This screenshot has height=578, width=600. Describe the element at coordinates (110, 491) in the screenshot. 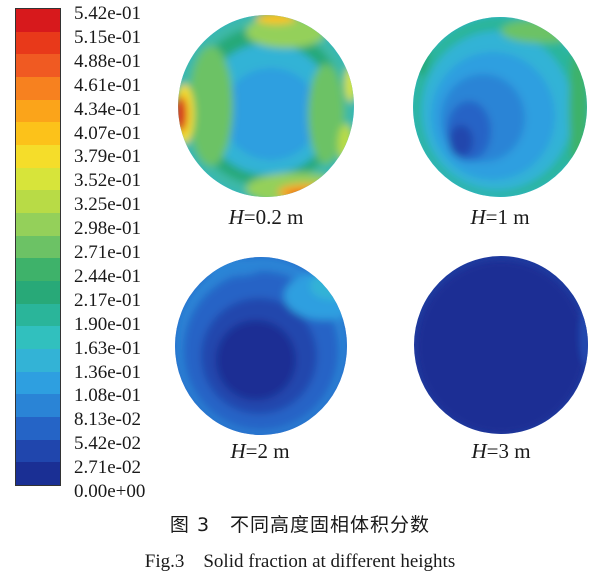

I see `legend-tick-label: 0.00e+00` at that location.